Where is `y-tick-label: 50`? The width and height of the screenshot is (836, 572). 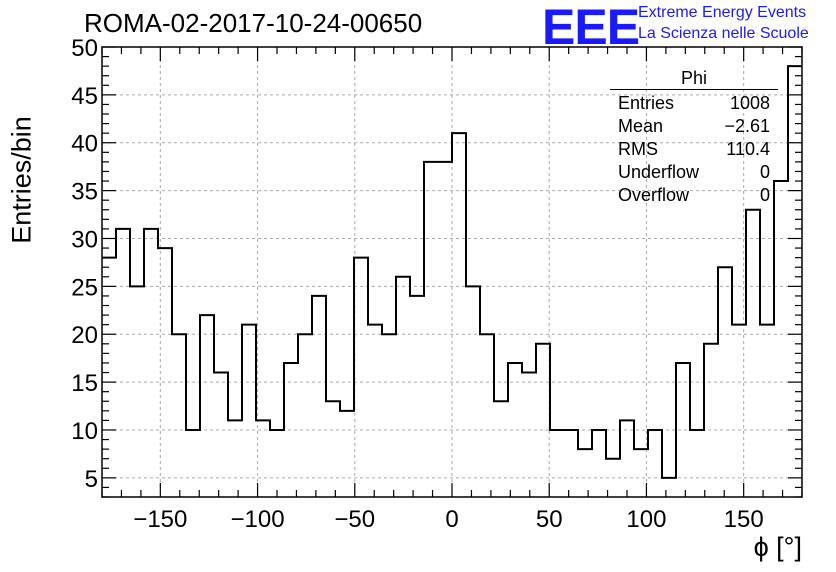 y-tick-label: 50 is located at coordinates (84, 48).